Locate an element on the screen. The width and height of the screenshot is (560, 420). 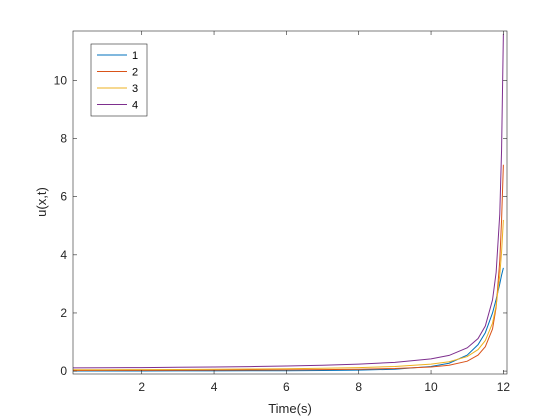
y-tick-label: 8 is located at coordinates (63, 139).